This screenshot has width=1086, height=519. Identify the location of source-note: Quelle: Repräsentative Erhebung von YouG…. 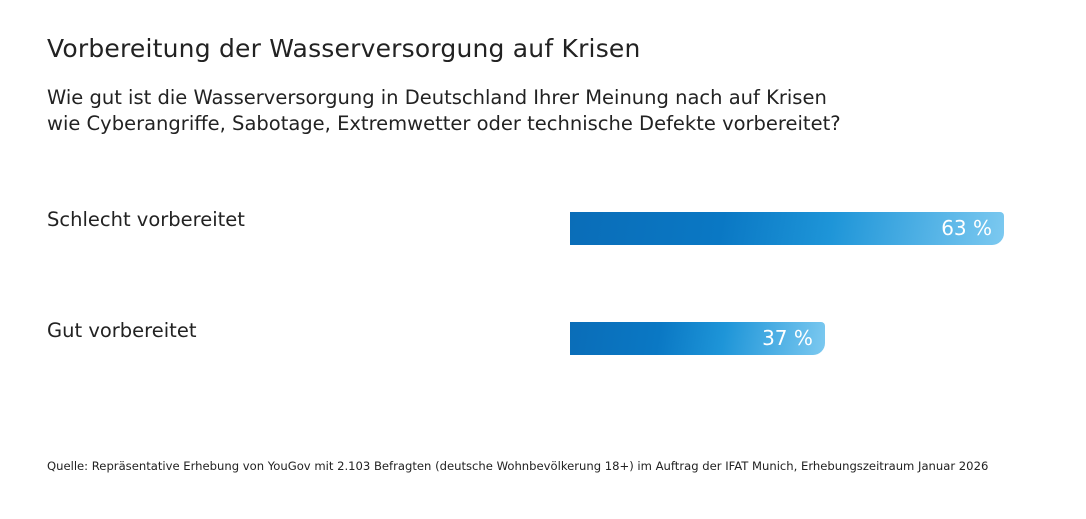
(518, 466).